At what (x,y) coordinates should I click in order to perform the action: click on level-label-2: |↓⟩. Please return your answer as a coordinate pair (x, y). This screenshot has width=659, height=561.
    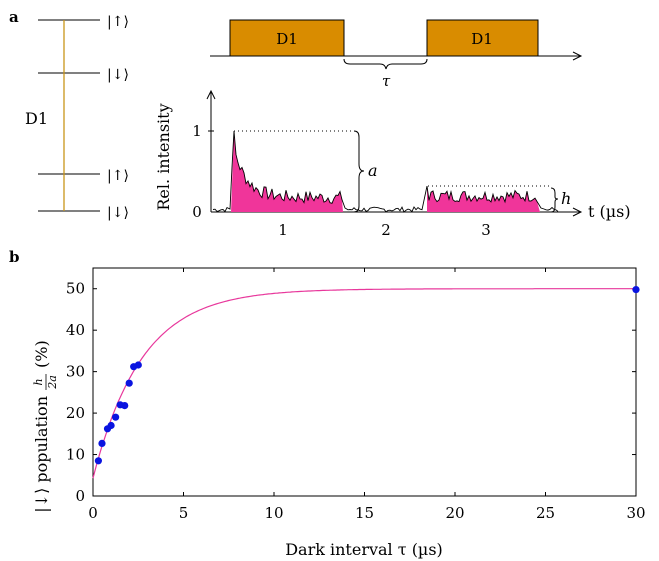
    Looking at the image, I should click on (118, 75).